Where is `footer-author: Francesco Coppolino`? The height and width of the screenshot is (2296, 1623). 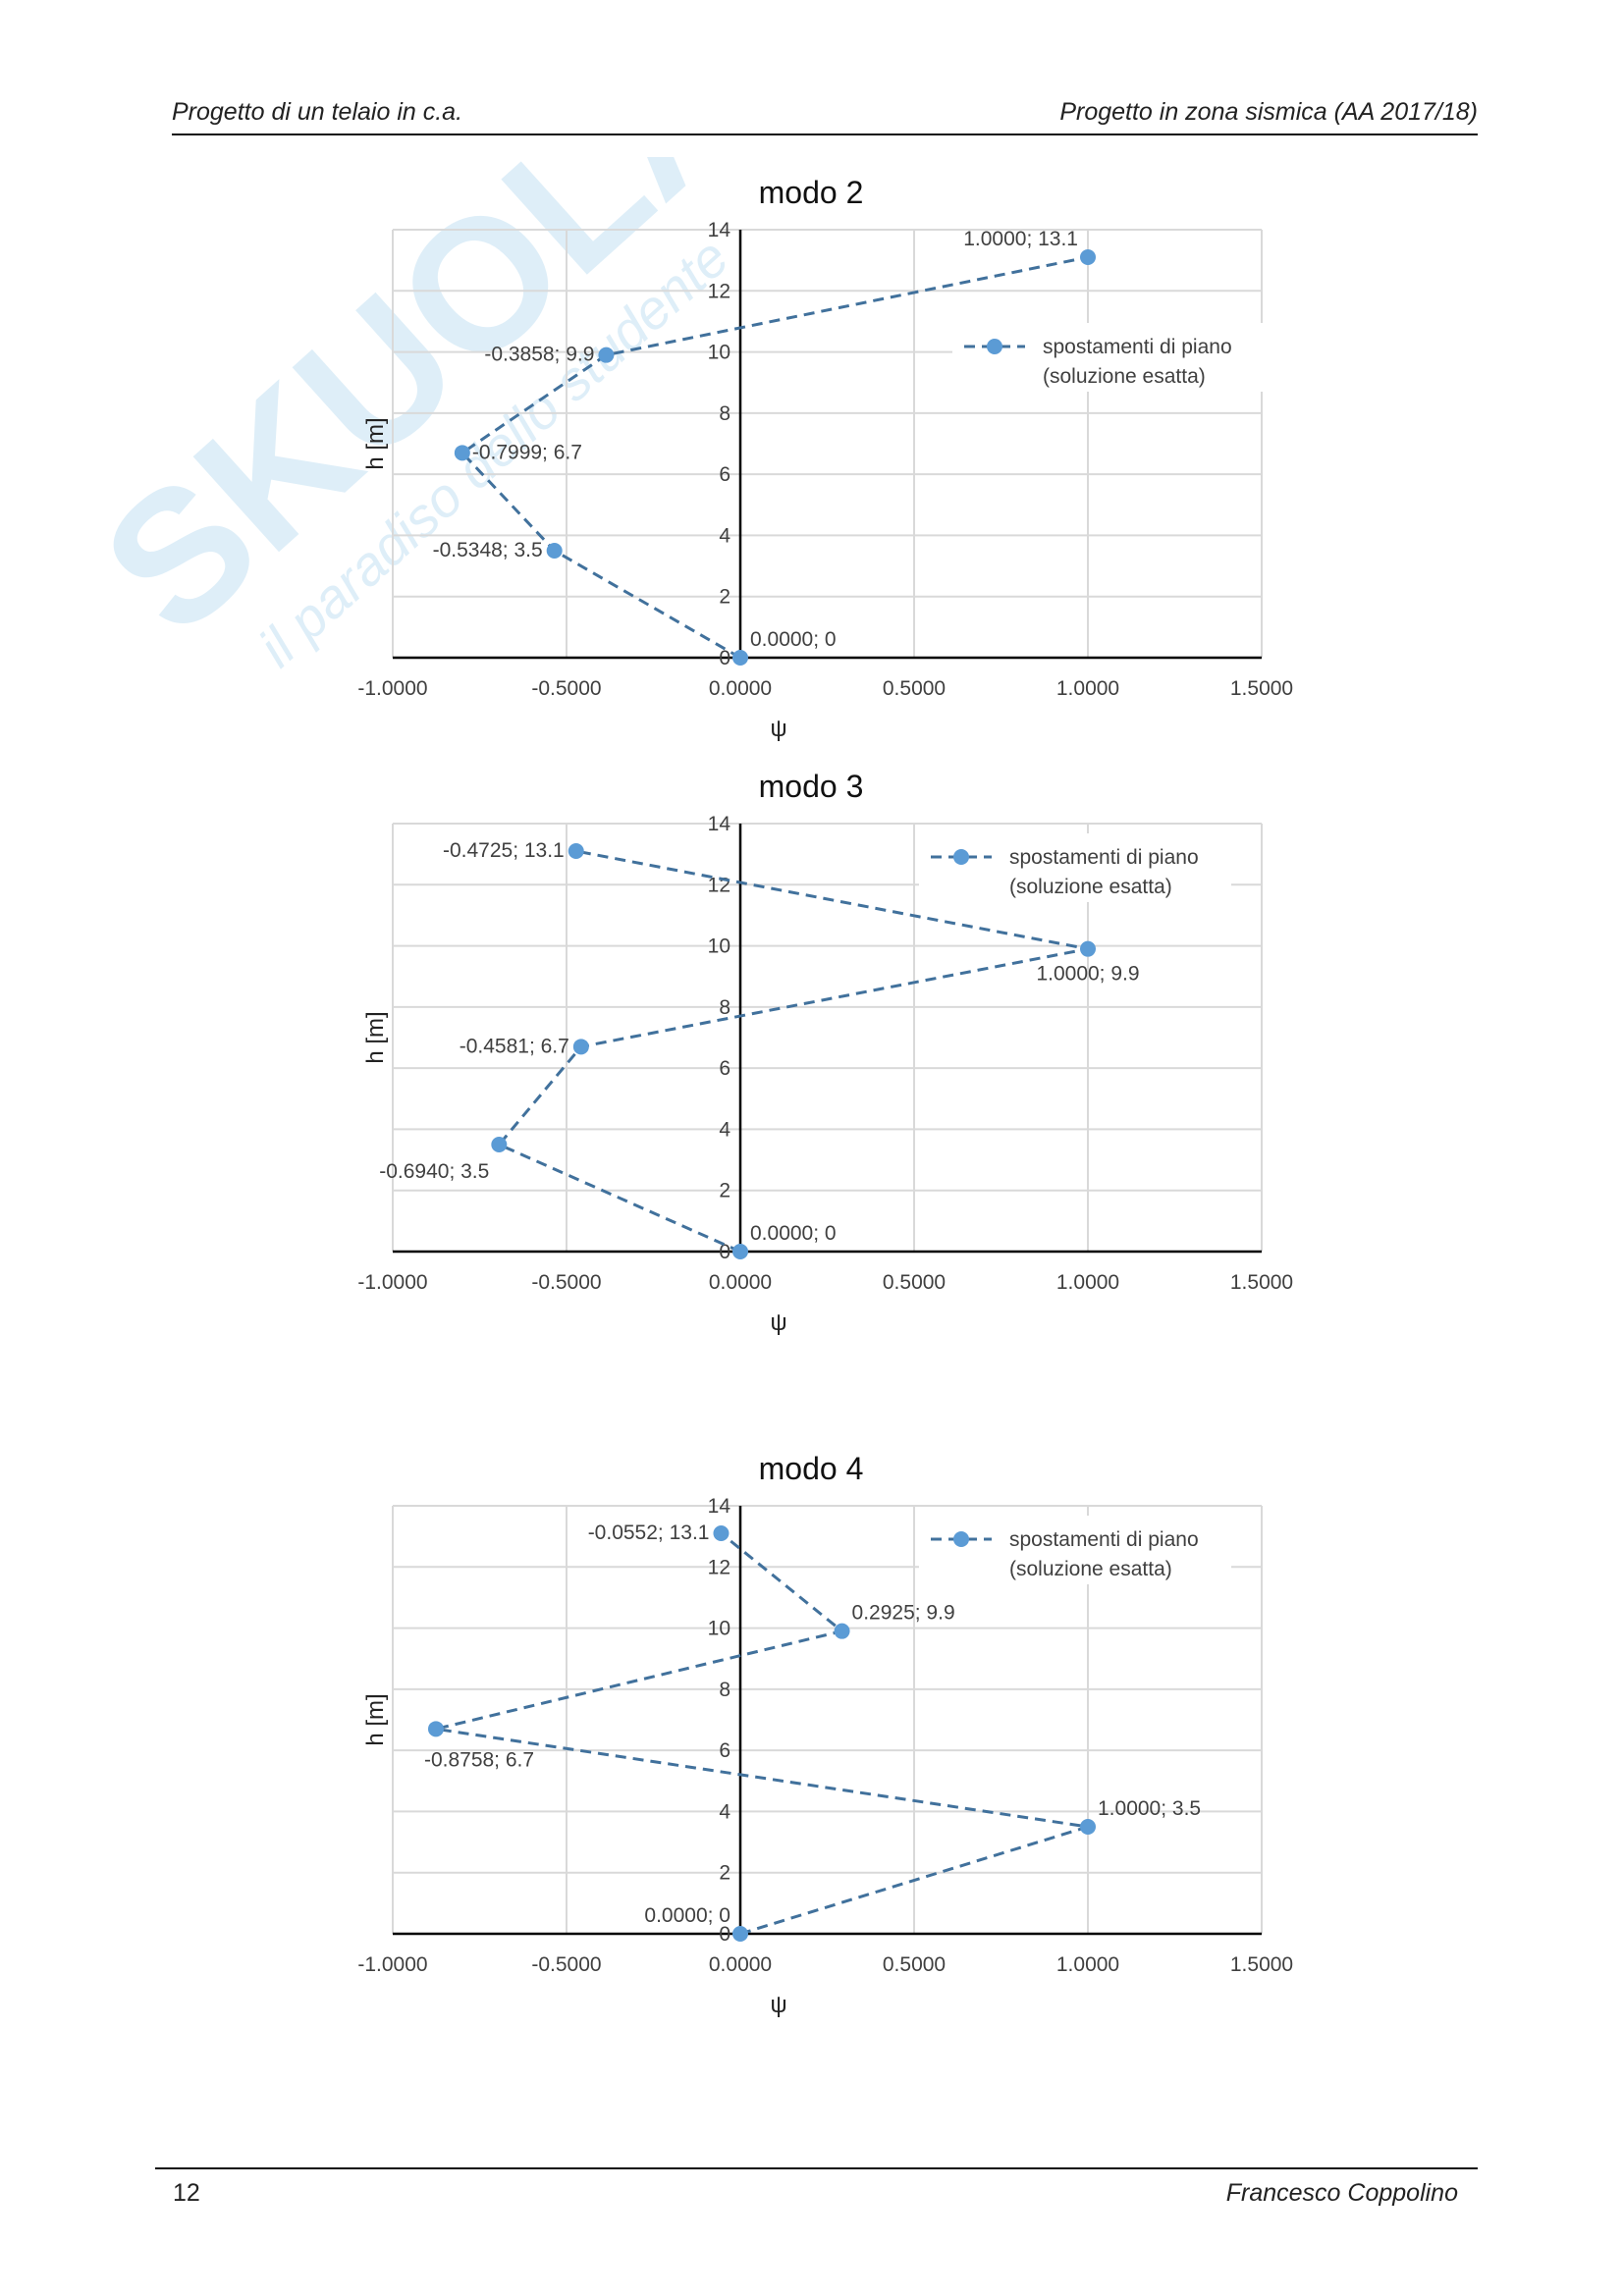
footer-author: Francesco Coppolino is located at coordinates (1342, 2193).